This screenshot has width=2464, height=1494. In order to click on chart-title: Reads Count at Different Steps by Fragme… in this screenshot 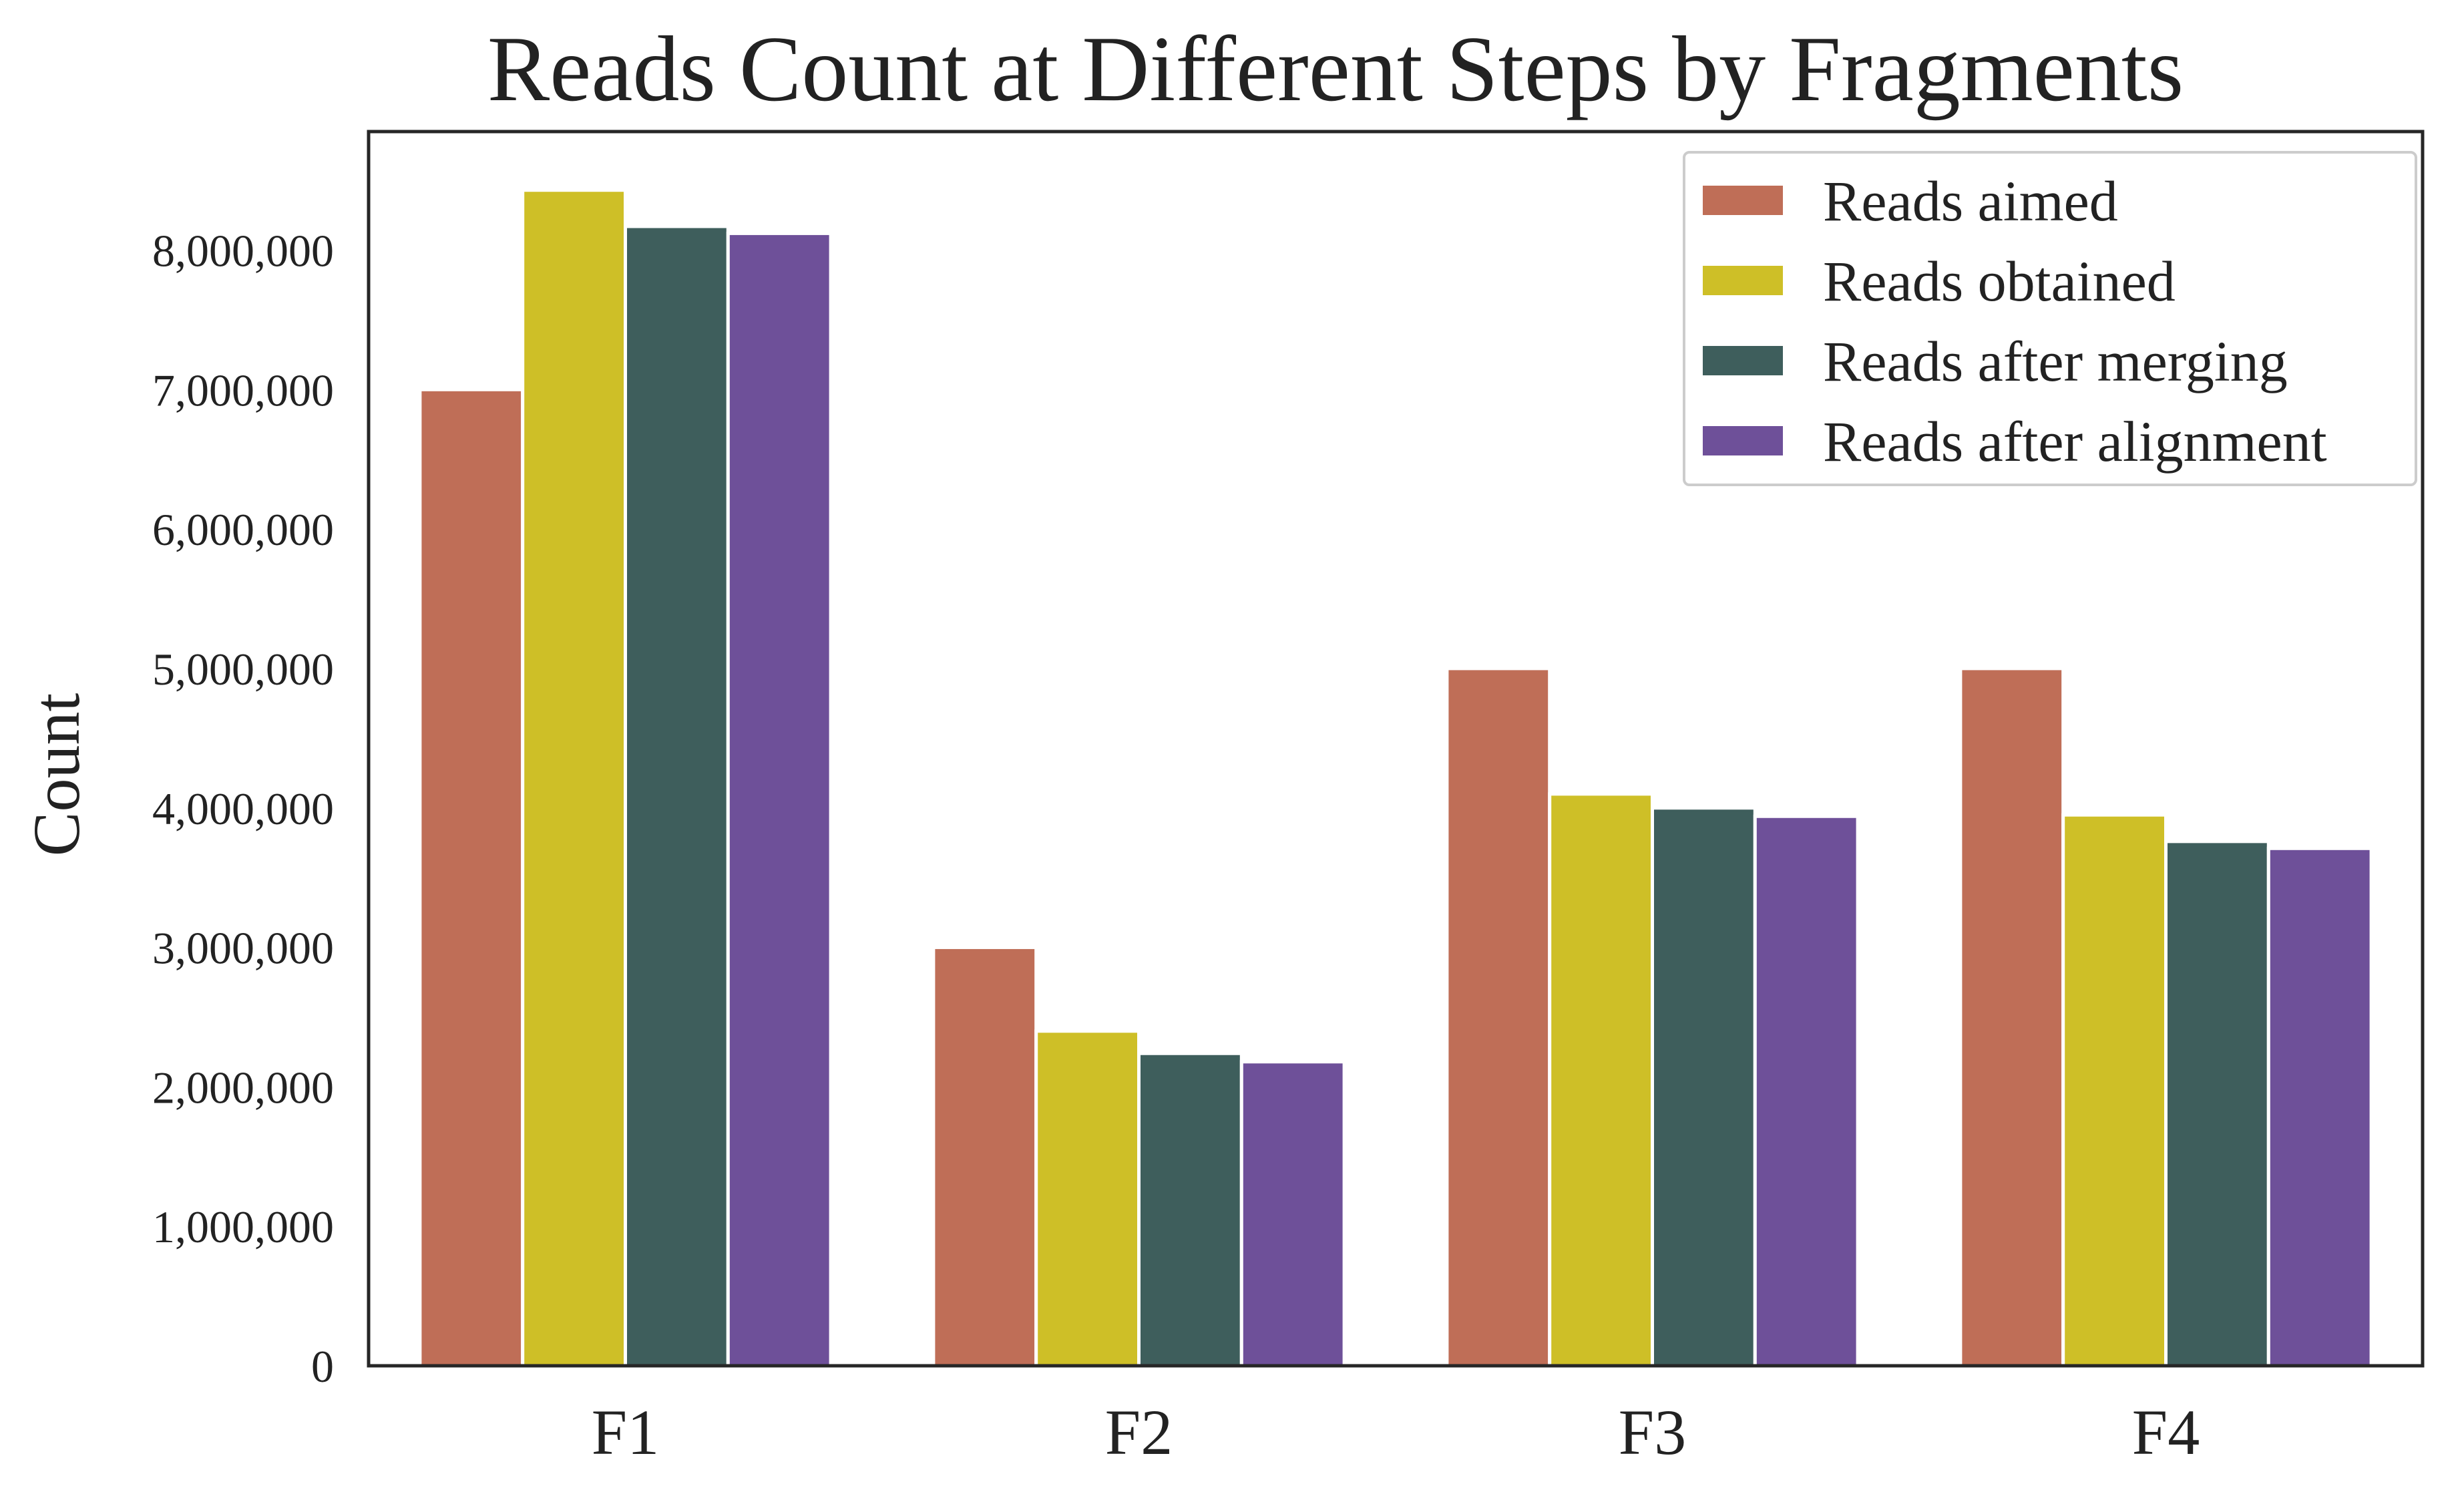, I will do `click(1335, 69)`.